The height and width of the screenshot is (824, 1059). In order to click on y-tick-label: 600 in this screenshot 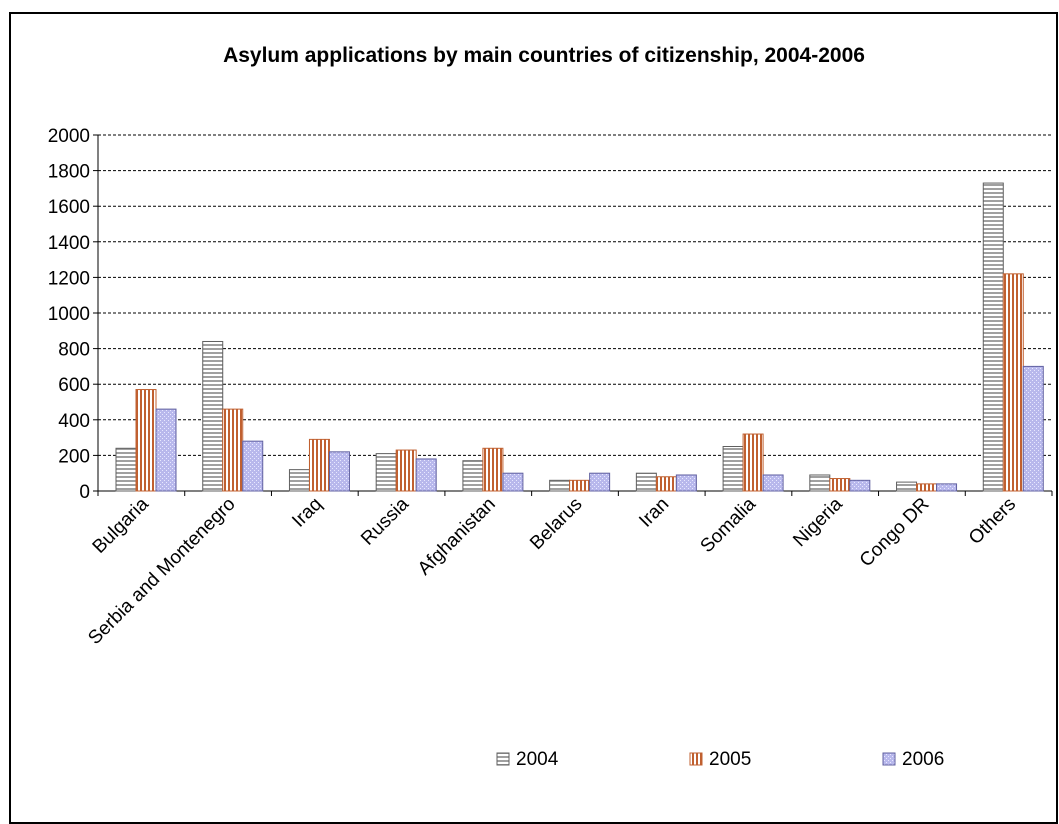, I will do `click(74, 385)`.